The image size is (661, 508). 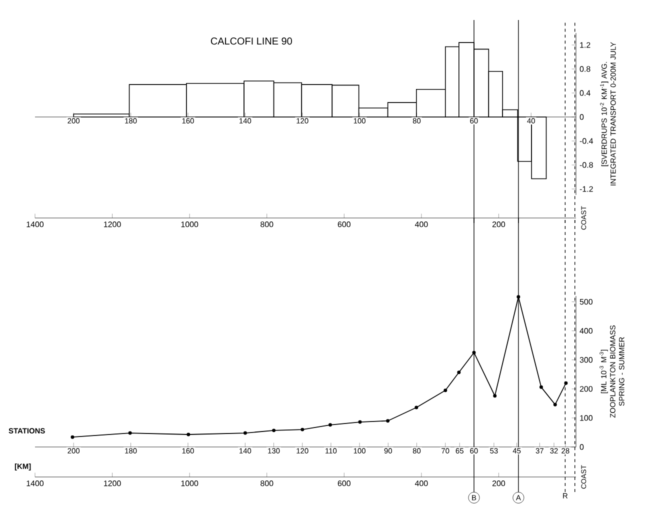 What do you see at coordinates (251, 41) in the screenshot?
I see `chart-title: CALCOFI LINE 90` at bounding box center [251, 41].